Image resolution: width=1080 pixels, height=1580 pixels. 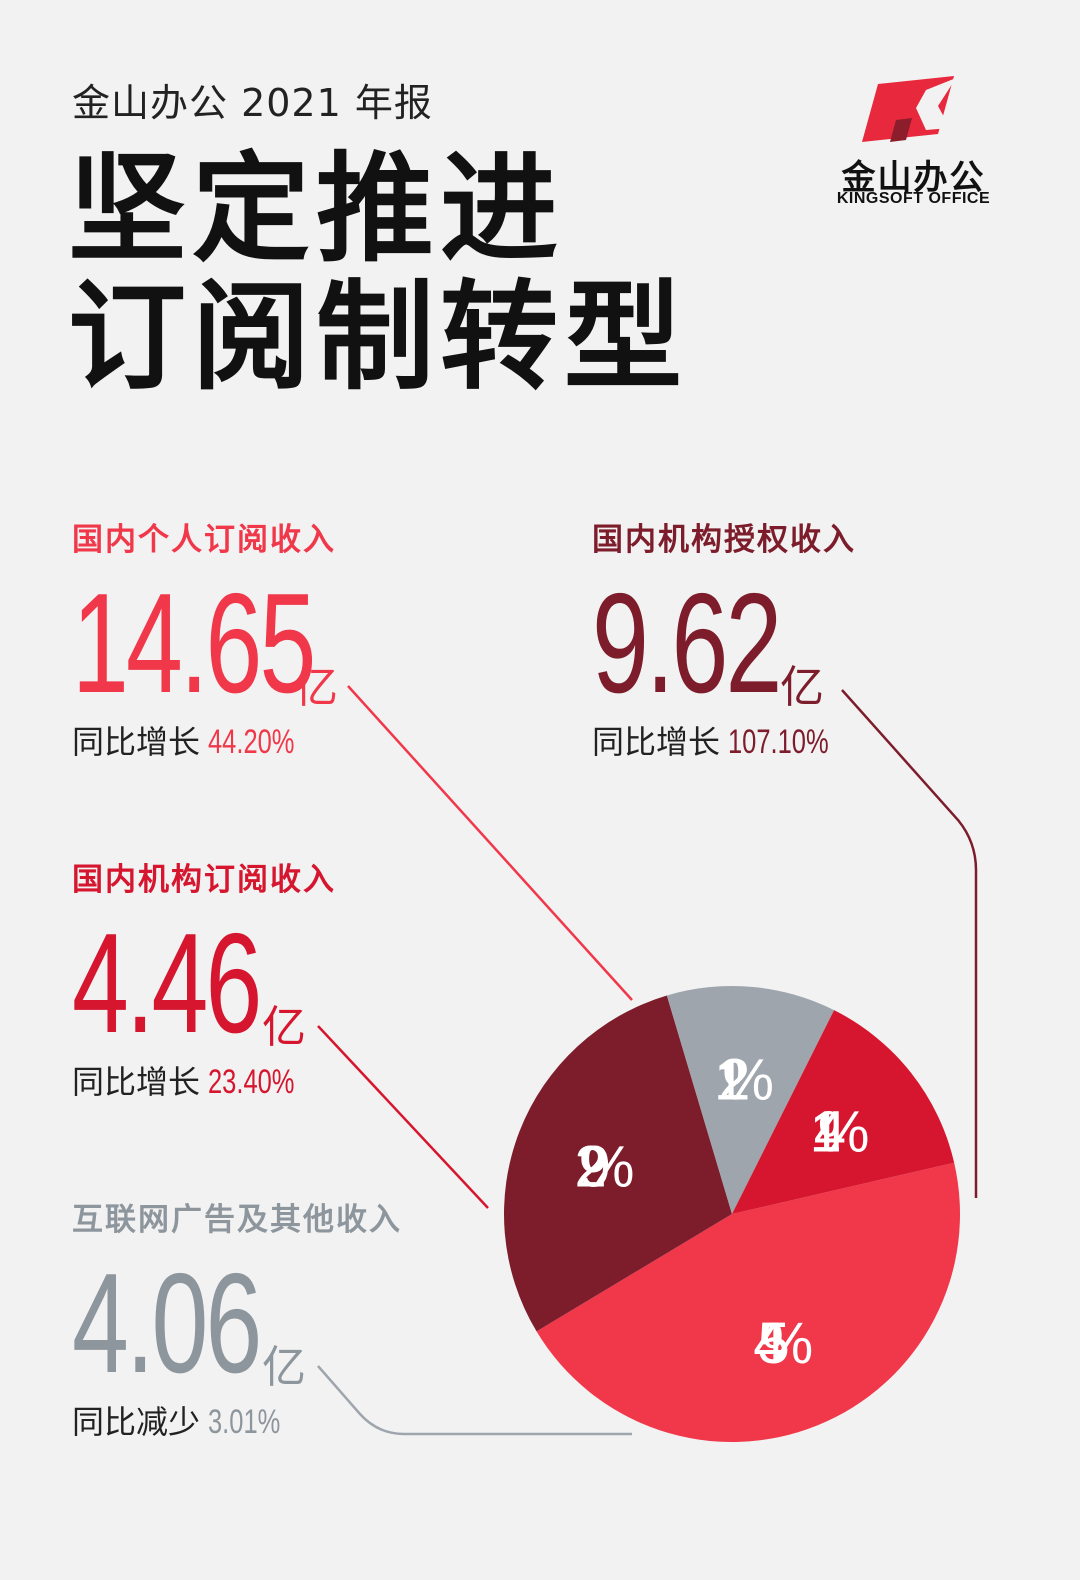 I want to click on block-label: 国内机构授权收入, so click(x=724, y=540).